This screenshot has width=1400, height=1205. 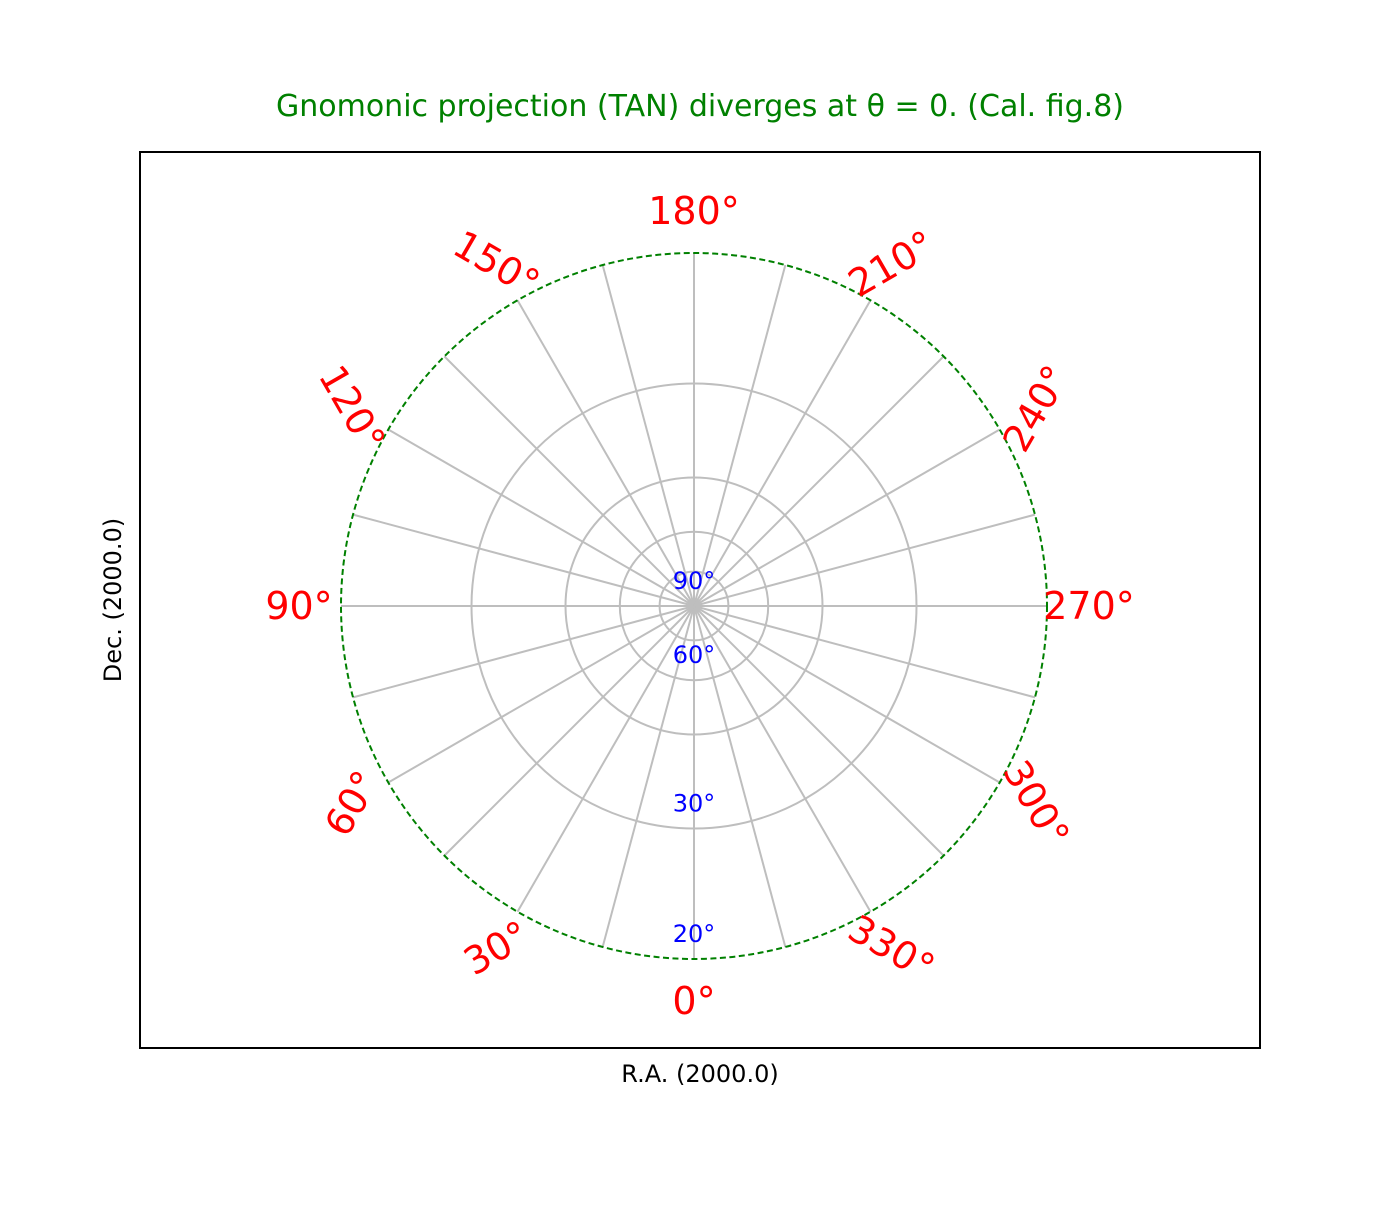 What do you see at coordinates (699, 1074) in the screenshot?
I see `x-axis-label: R.A. (2000.0)` at bounding box center [699, 1074].